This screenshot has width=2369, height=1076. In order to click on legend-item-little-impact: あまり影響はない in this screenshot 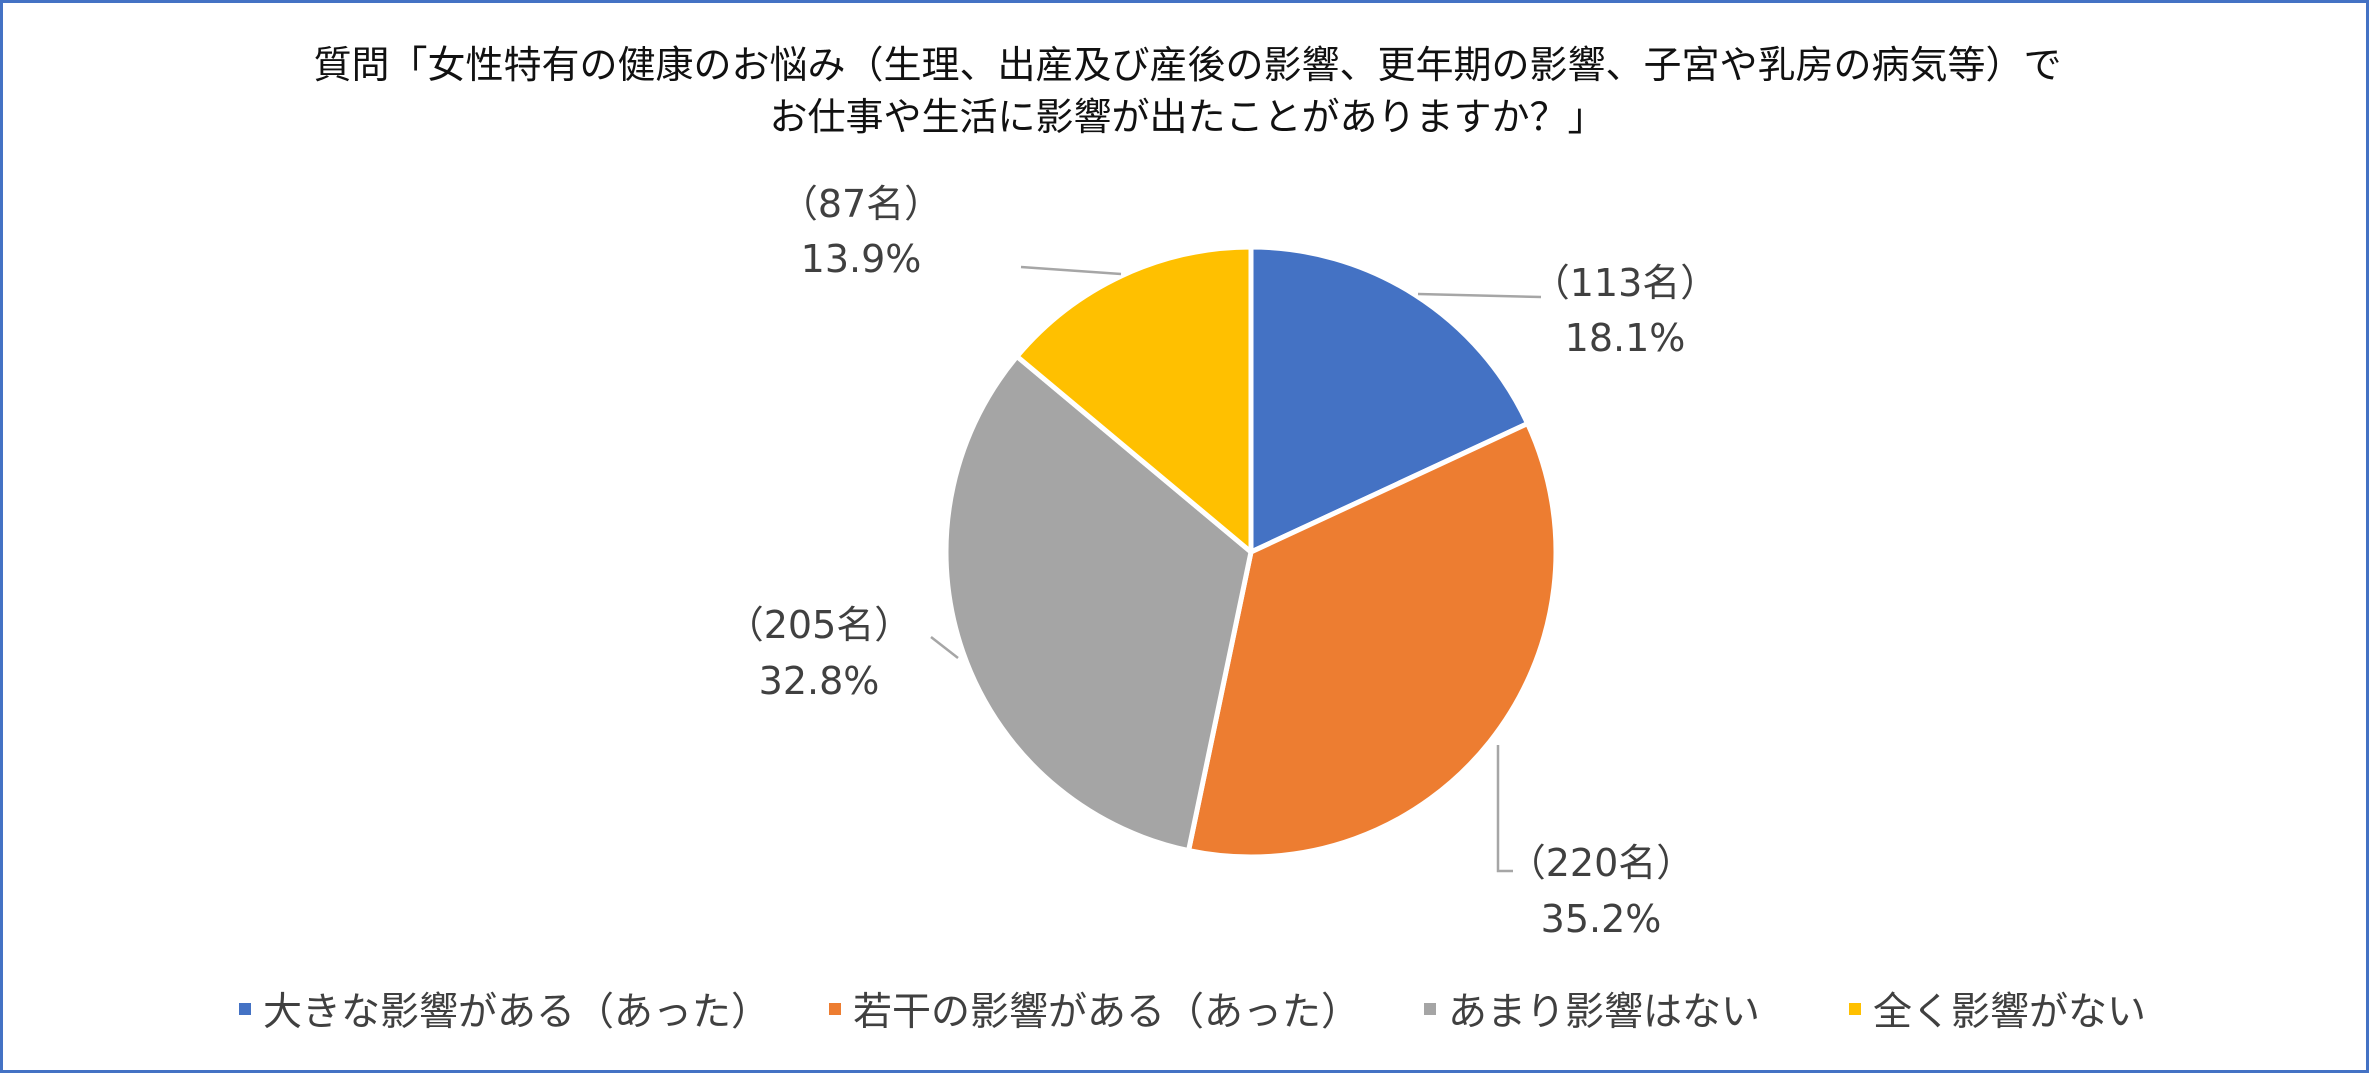, I will do `click(1592, 1009)`.